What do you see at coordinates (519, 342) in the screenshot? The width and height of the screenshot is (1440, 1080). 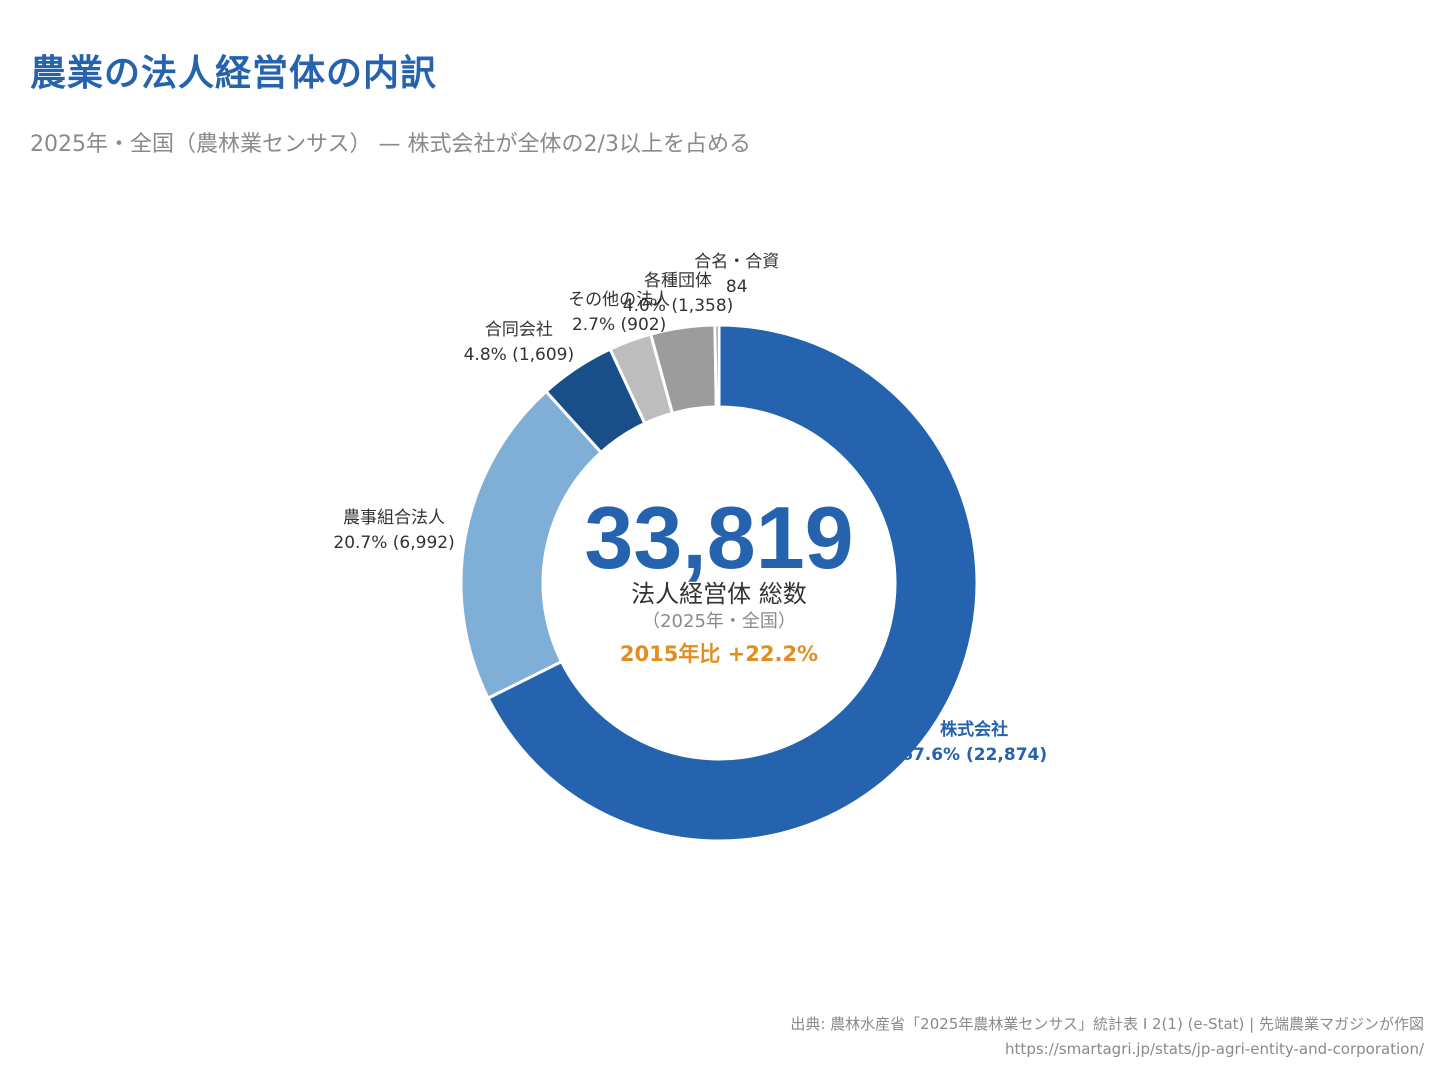 I see `slice-label-3: 合同会社 4.8% (1,609)` at bounding box center [519, 342].